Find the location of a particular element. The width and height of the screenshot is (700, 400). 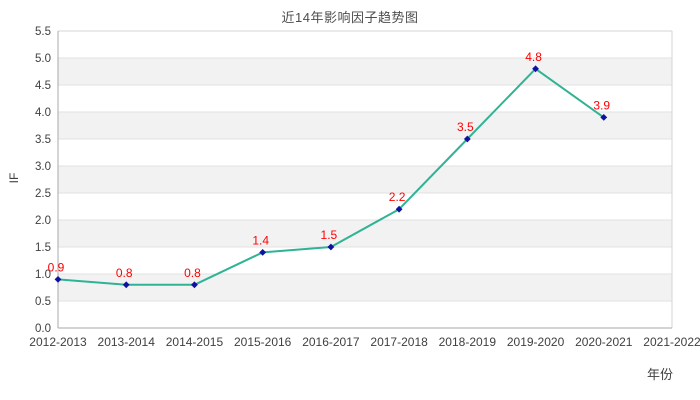

data-point-label: 1.4 is located at coordinates (260, 240).